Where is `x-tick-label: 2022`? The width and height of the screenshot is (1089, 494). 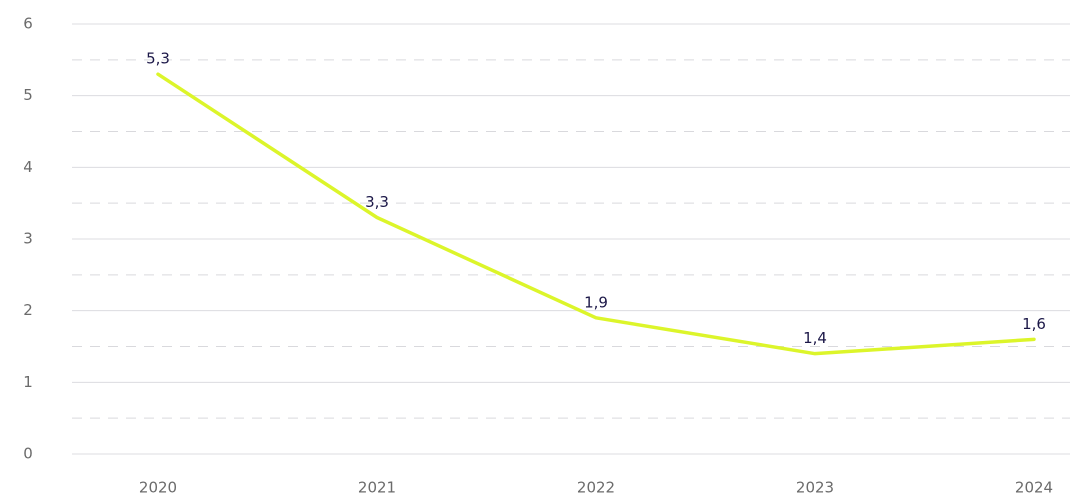 x-tick-label: 2022 is located at coordinates (596, 486).